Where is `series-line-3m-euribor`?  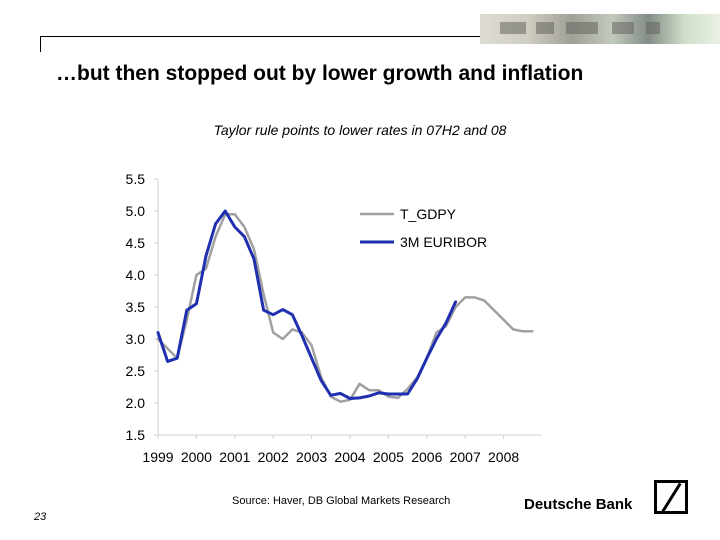
series-line-3m-euribor is located at coordinates (307, 304).